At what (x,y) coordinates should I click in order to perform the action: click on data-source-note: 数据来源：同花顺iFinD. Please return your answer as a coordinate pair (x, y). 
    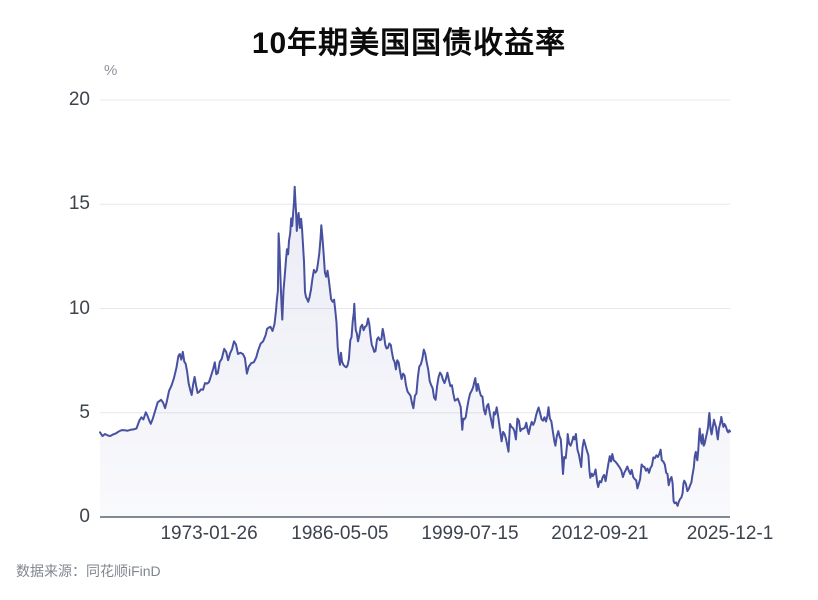
    Looking at the image, I should click on (88, 571).